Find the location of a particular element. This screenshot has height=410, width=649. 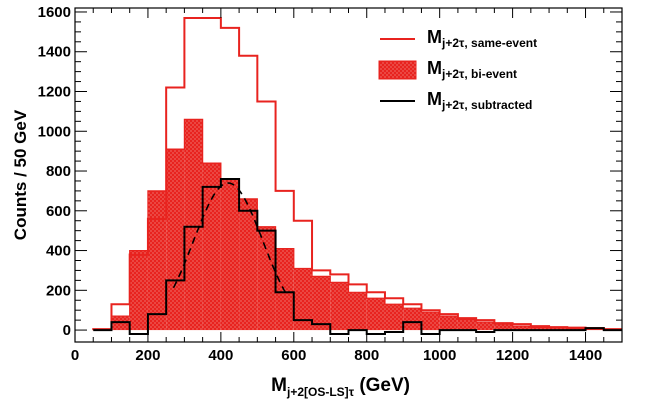

legend-label: Mj+2τ, subtracted is located at coordinates (479, 100).